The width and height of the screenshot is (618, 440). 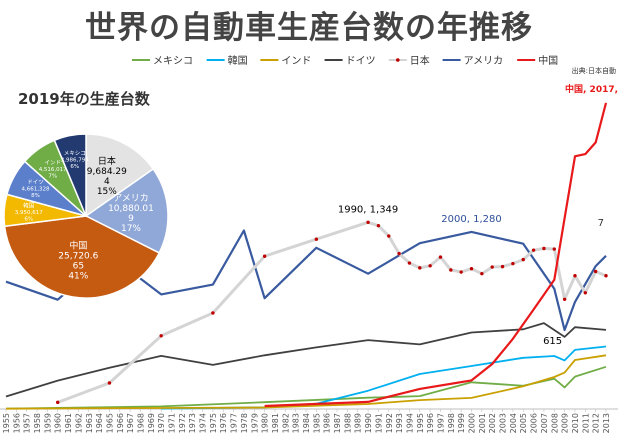 What do you see at coordinates (265, 423) in the screenshot?
I see `x-tick-label: 1980` at bounding box center [265, 423].